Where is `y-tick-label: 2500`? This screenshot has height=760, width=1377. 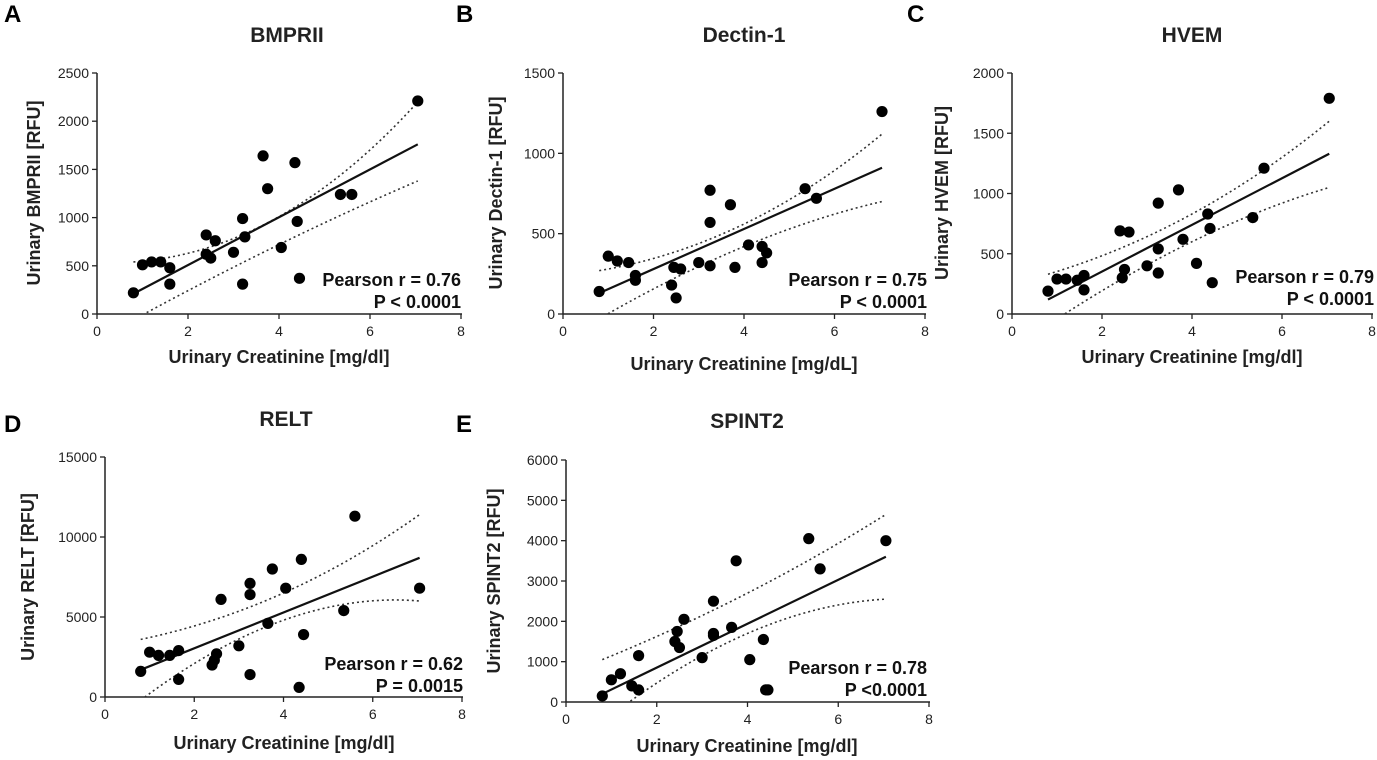 y-tick-label: 2500 is located at coordinates (73, 73).